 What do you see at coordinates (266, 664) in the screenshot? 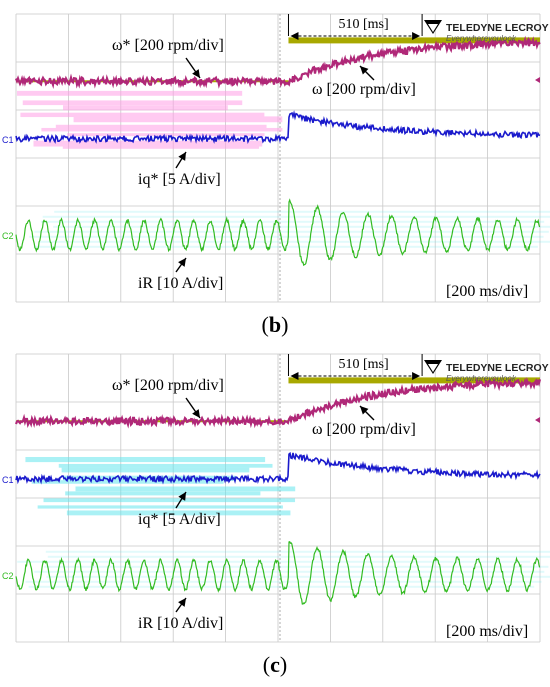
I see `caption-c-open: (` at bounding box center [266, 664].